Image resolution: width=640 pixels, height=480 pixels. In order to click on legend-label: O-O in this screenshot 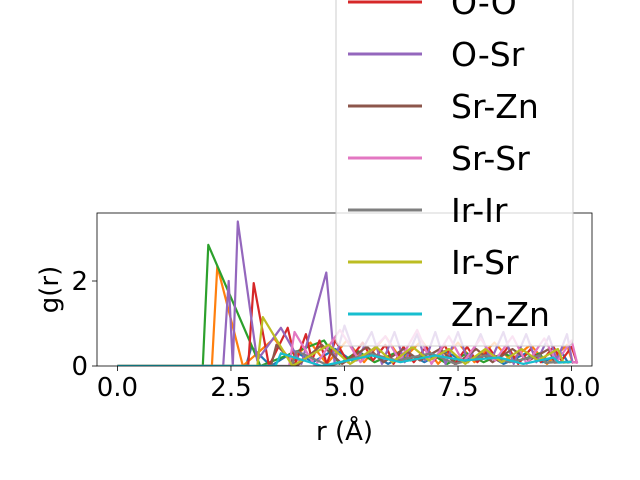, I will do `click(484, 11)`.